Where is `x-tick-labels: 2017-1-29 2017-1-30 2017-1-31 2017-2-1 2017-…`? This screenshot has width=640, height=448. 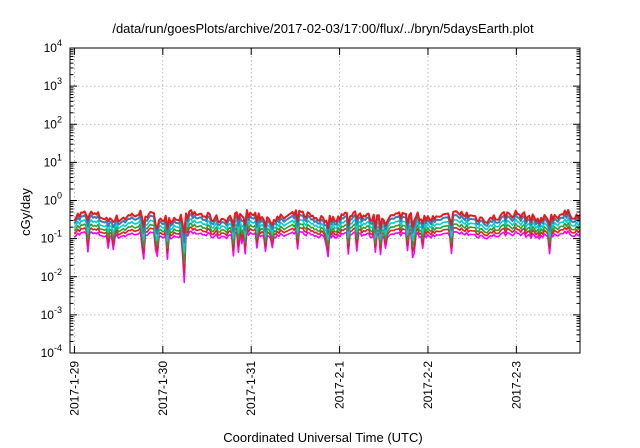
x-tick-labels: 2017-1-29 2017-1-30 2017-1-31 2017-2-1 2017-… is located at coordinates (295, 388).